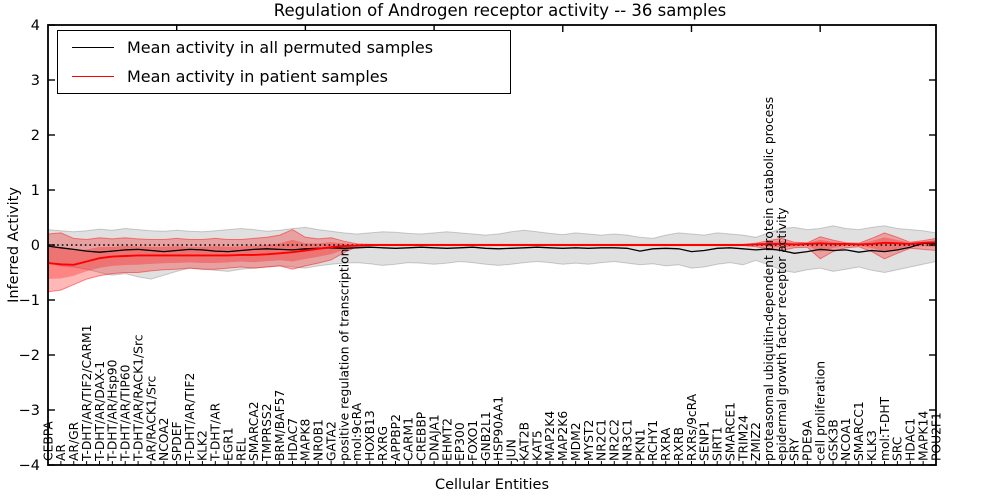 Image resolution: width=1000 pixels, height=500 pixels. I want to click on x-category-label: REL, so click(241, 449).